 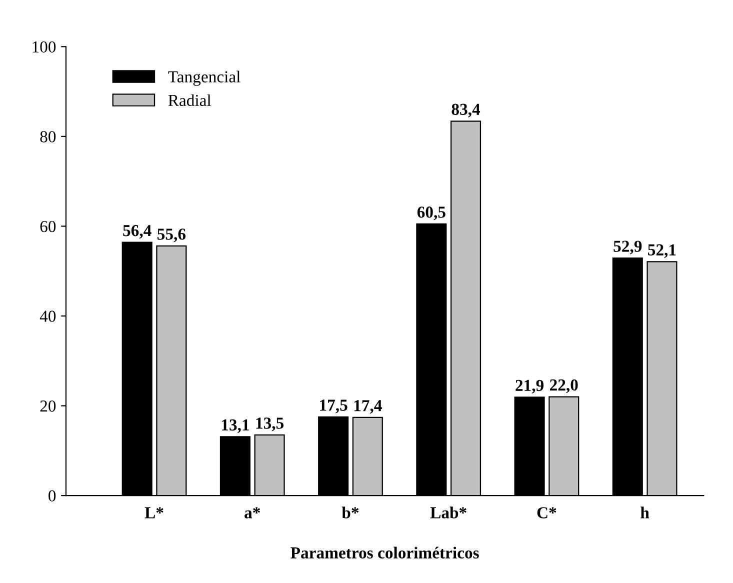 What do you see at coordinates (252, 512) in the screenshot?
I see `x-tick-label: a*` at bounding box center [252, 512].